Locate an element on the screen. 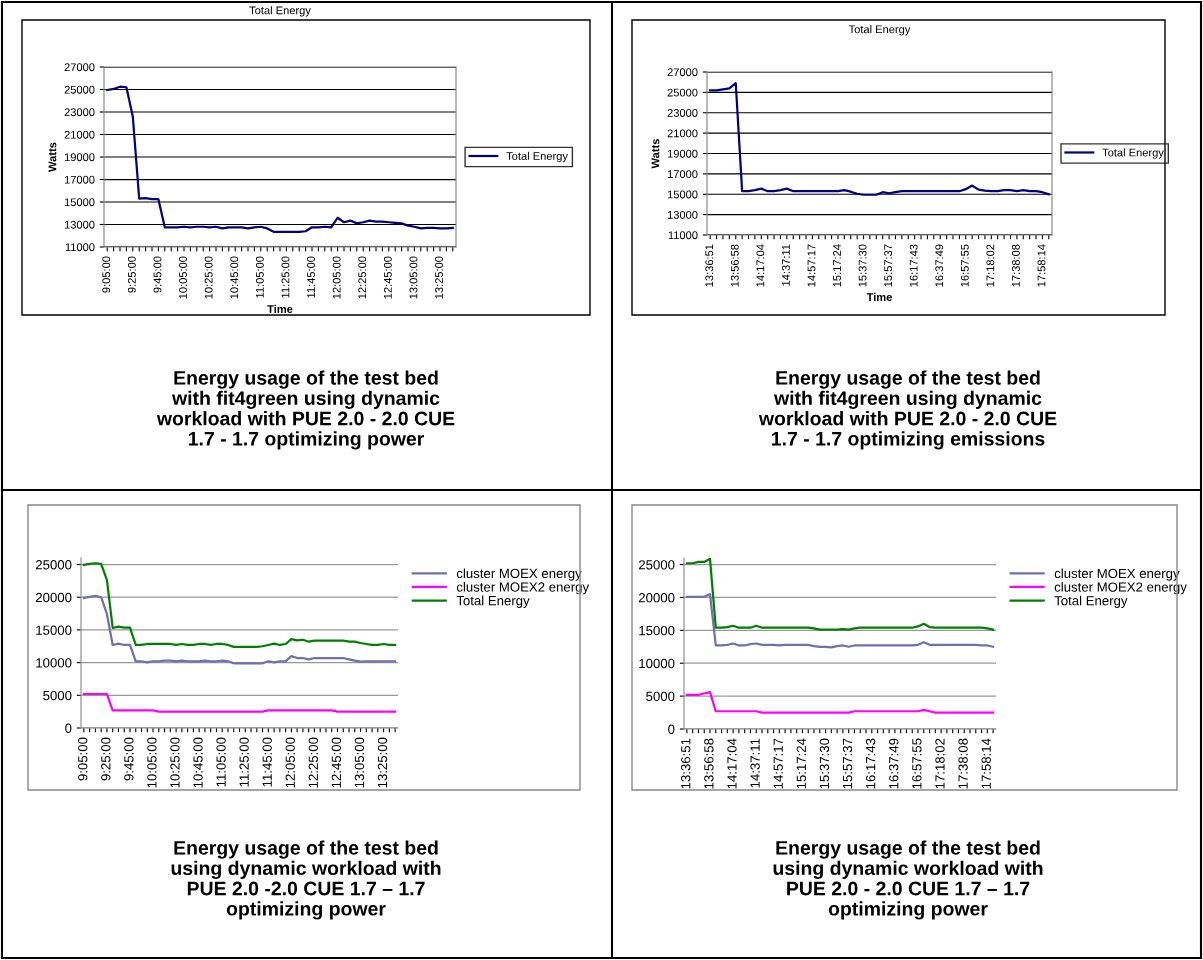 The width and height of the screenshot is (1203, 960). y-tick-label: 20000 is located at coordinates (53, 597).